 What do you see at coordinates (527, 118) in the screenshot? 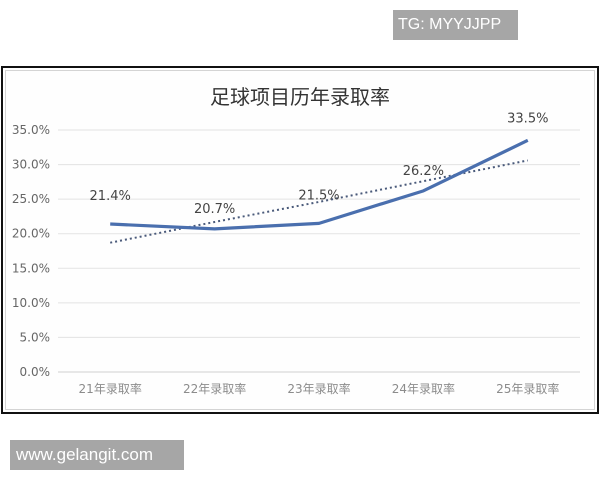
I see `data-label: 33.5%` at bounding box center [527, 118].